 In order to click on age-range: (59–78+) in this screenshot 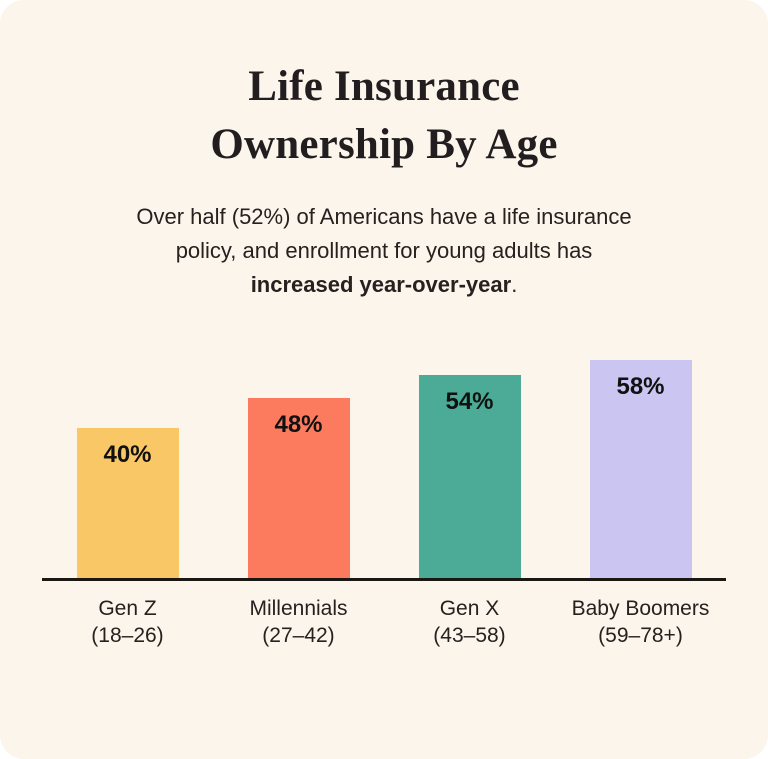, I will do `click(640, 635)`.